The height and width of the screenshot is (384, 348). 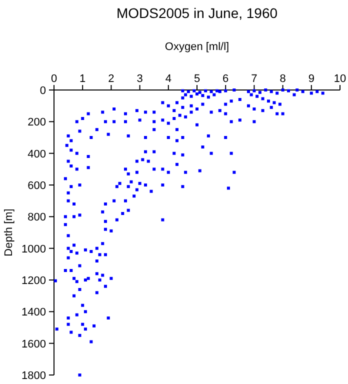 What do you see at coordinates (37, 218) in the screenshot?
I see `y-tick-label: 800` at bounding box center [37, 218].